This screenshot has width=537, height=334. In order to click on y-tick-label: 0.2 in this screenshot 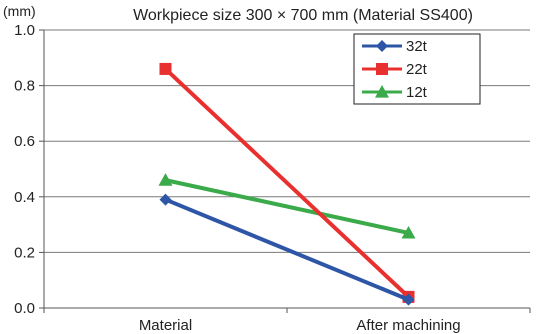, I will do `click(24, 252)`.